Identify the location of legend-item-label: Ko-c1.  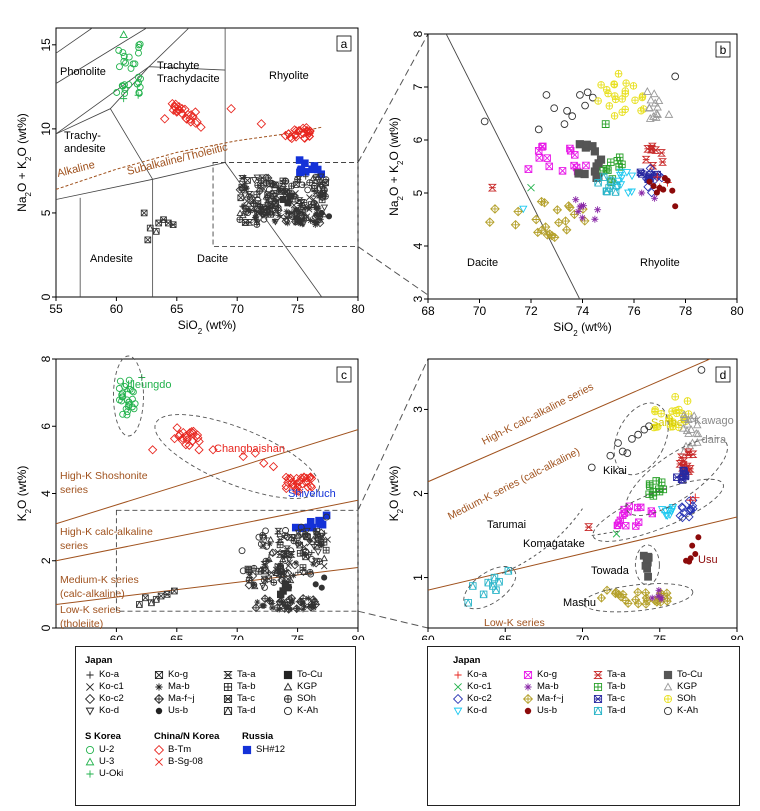
(111, 686).